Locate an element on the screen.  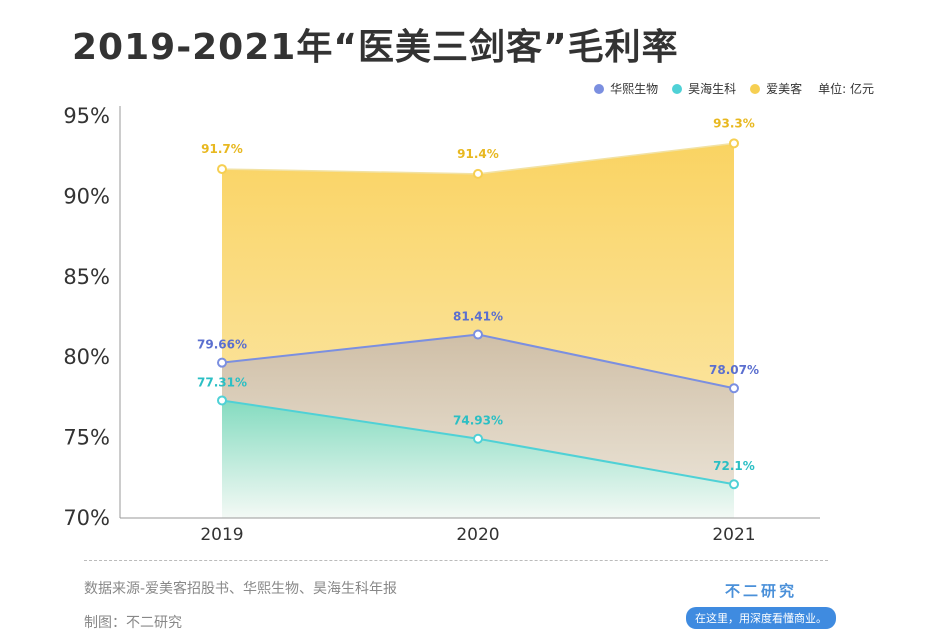
chart-title: 2019-2021年“医美三剑客”毛利率 is located at coordinates (375, 47).